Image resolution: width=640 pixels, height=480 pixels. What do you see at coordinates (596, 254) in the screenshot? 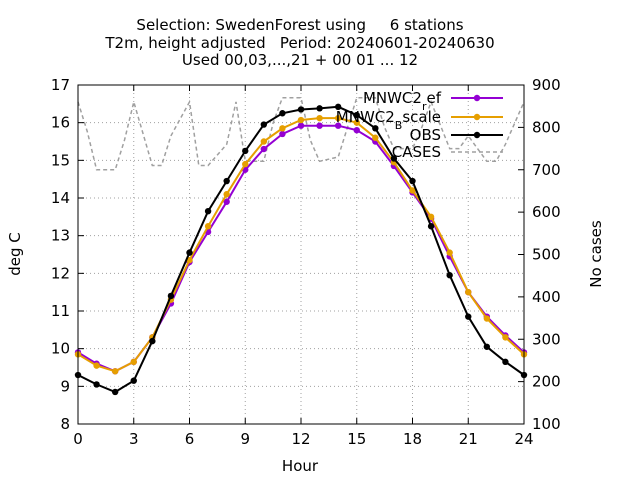
I see `y-axis-label-right: No cases` at bounding box center [596, 254].